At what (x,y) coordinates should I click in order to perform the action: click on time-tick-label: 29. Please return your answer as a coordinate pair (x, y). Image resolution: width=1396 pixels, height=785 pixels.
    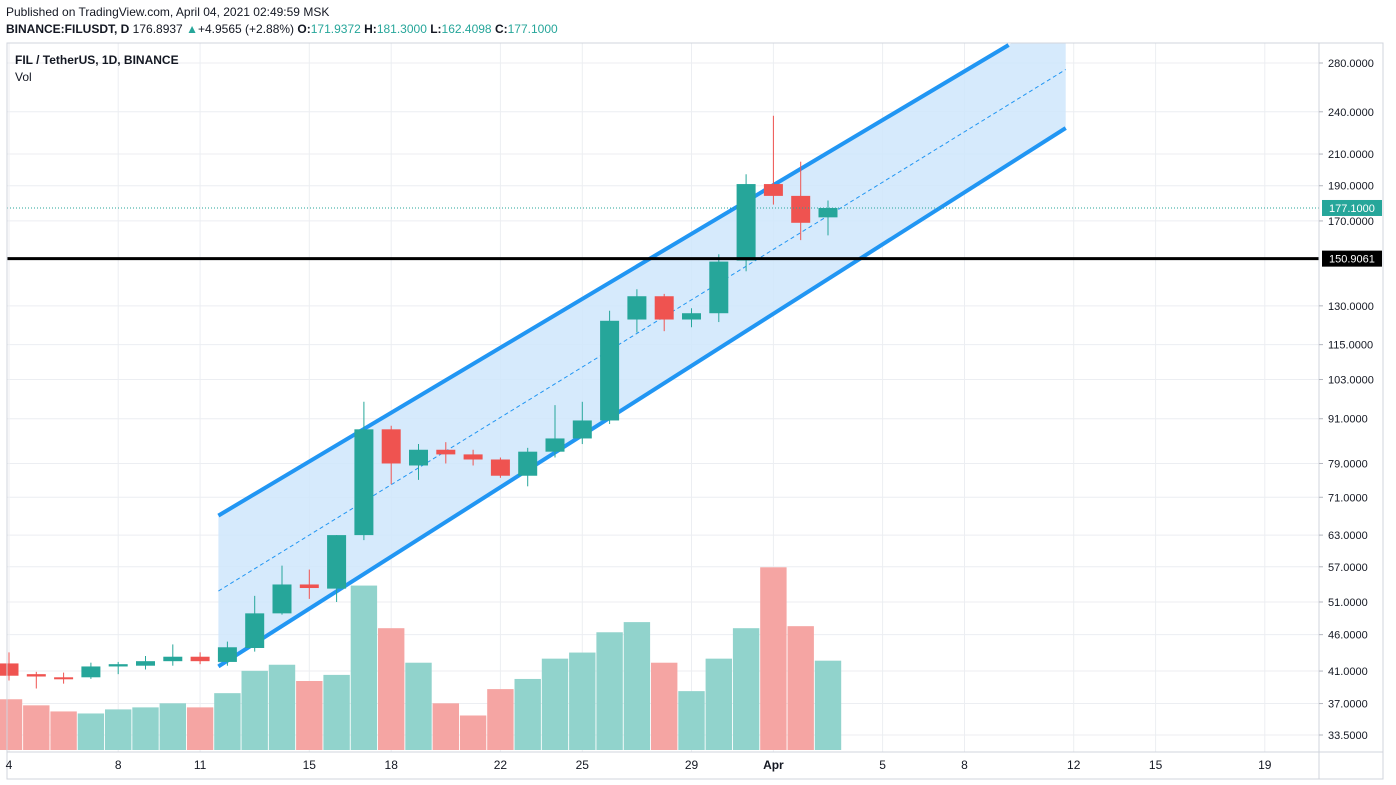
    Looking at the image, I should click on (692, 765).